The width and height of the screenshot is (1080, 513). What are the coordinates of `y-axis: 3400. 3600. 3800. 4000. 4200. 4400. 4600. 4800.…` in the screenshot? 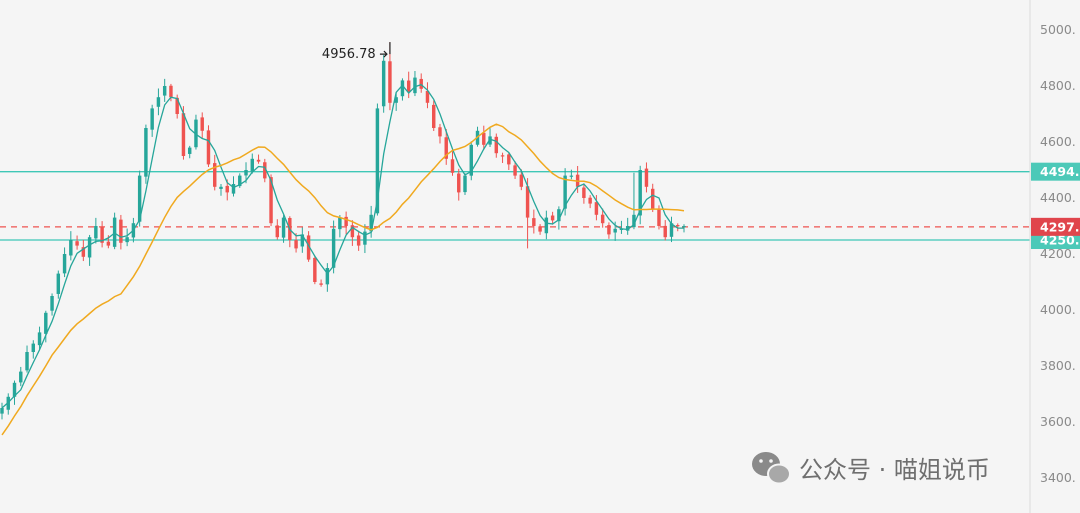 It's located at (1052, 256).